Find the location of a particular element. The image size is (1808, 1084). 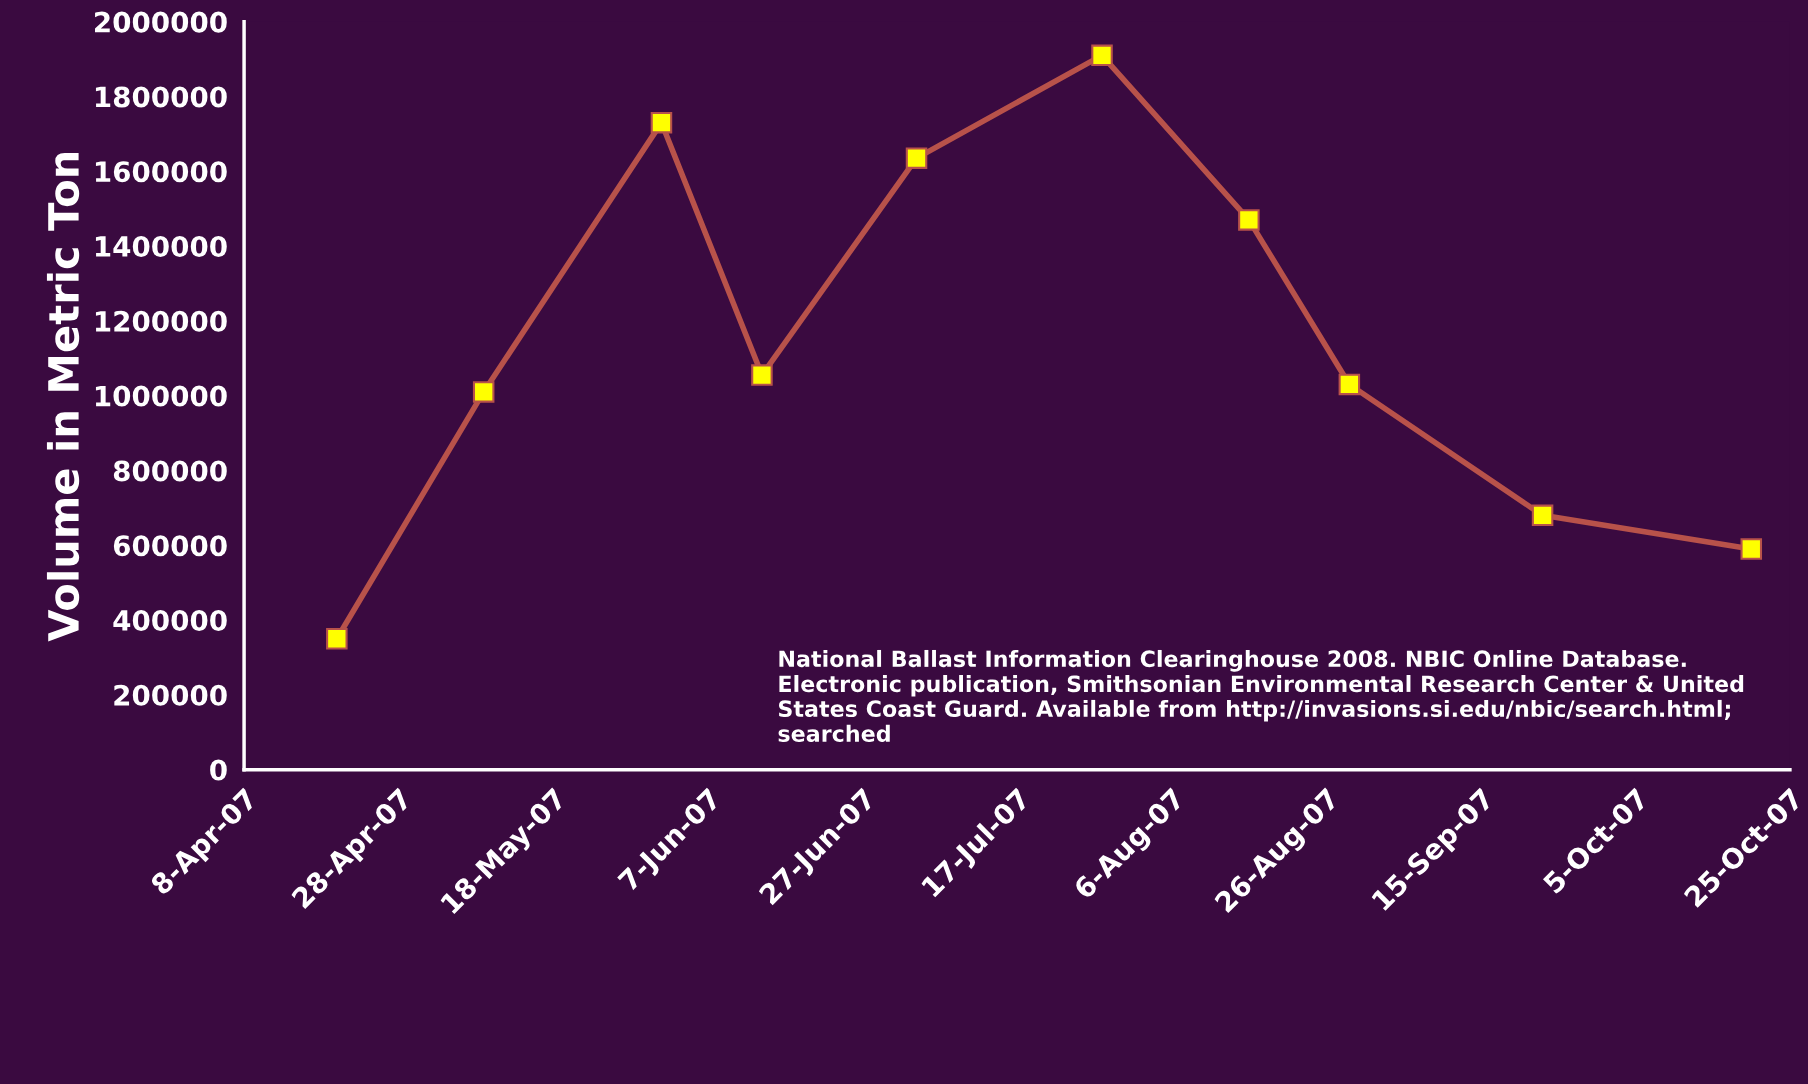

y-tick-label: 1200000 is located at coordinates (161, 321).